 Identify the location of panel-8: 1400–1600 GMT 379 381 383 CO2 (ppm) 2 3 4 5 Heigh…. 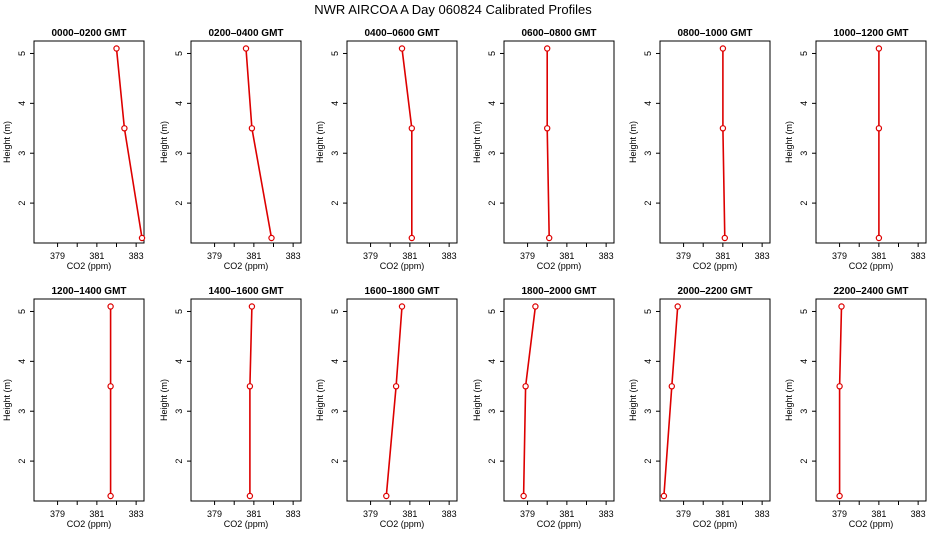
(230, 407).